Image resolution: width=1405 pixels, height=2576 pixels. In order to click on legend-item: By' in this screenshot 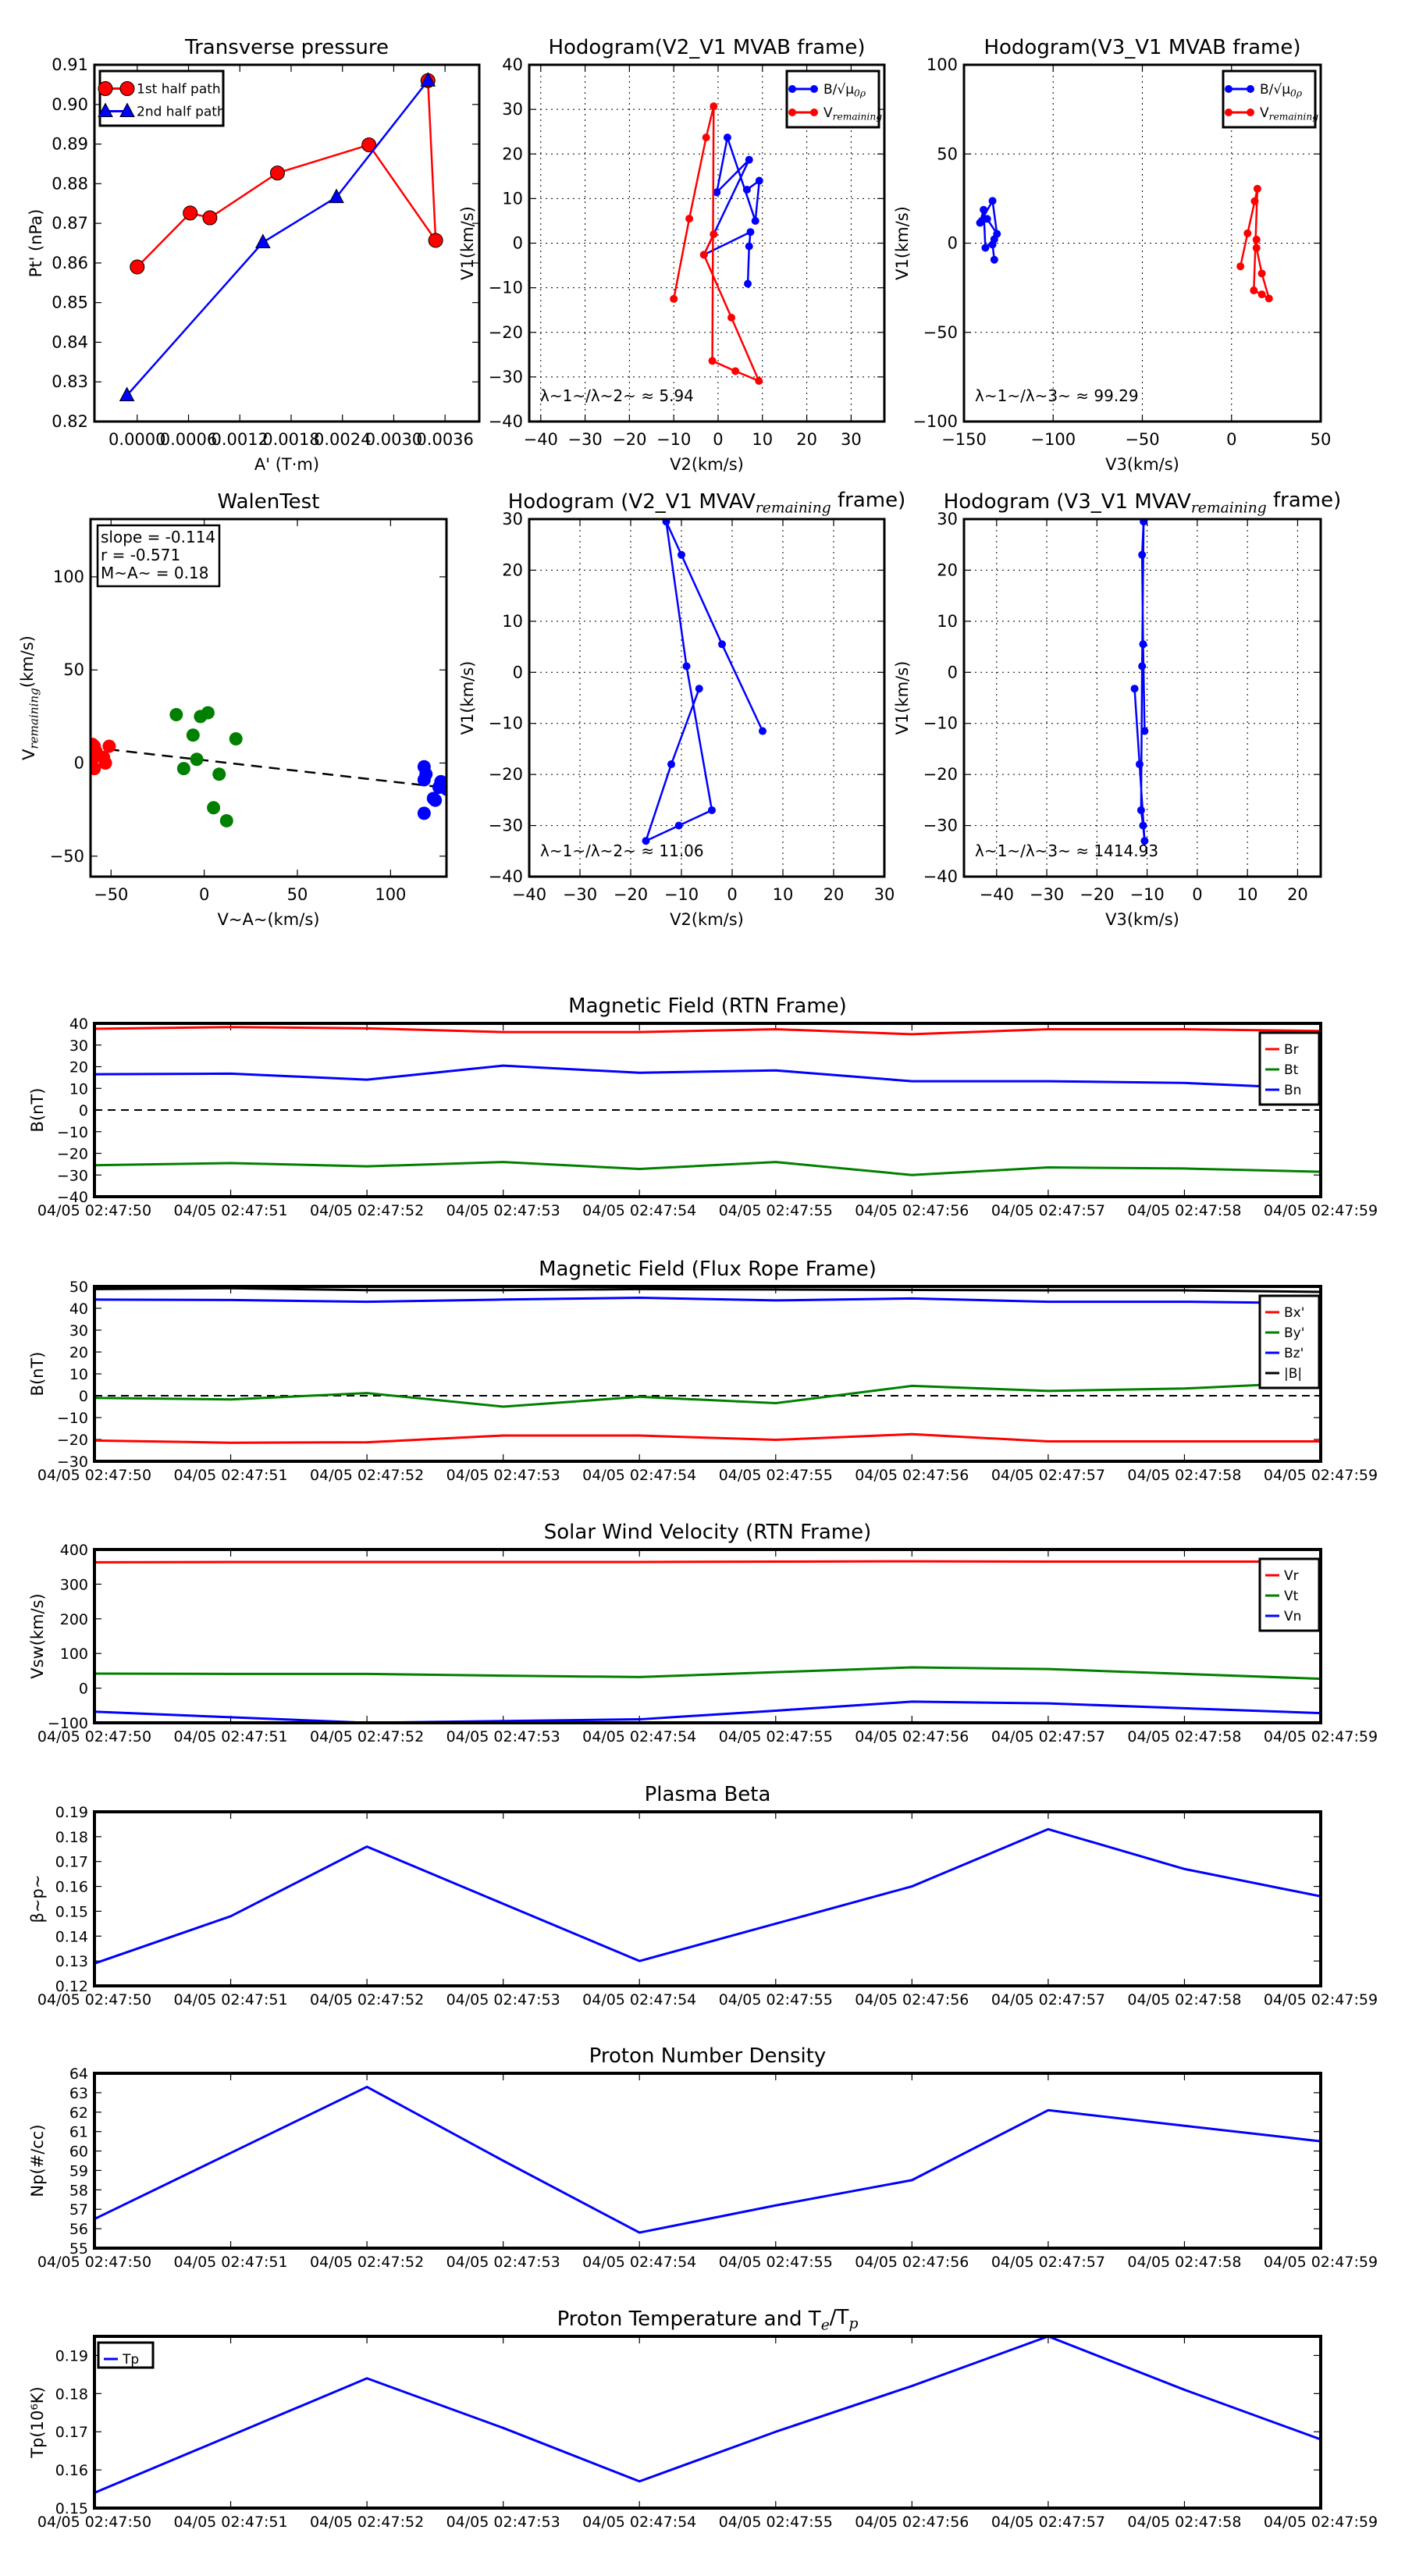, I will do `click(1285, 1333)`.